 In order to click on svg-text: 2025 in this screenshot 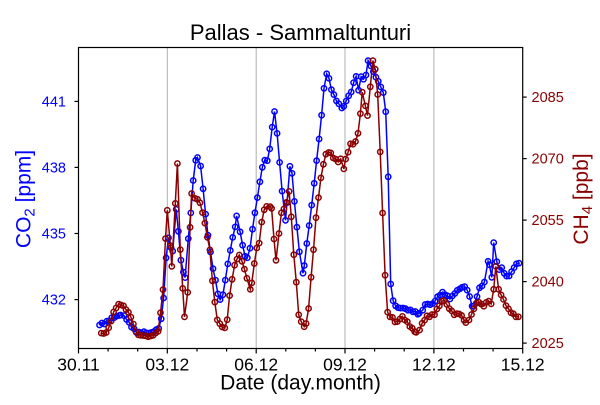, I will do `click(548, 344)`.